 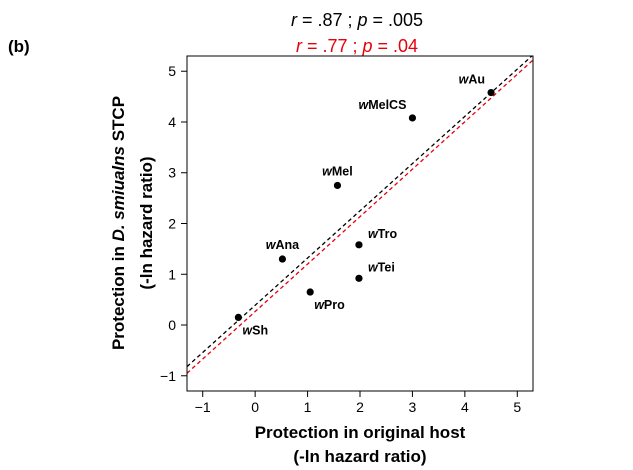 What do you see at coordinates (360, 407) in the screenshot?
I see `x-tick-label: 2` at bounding box center [360, 407].